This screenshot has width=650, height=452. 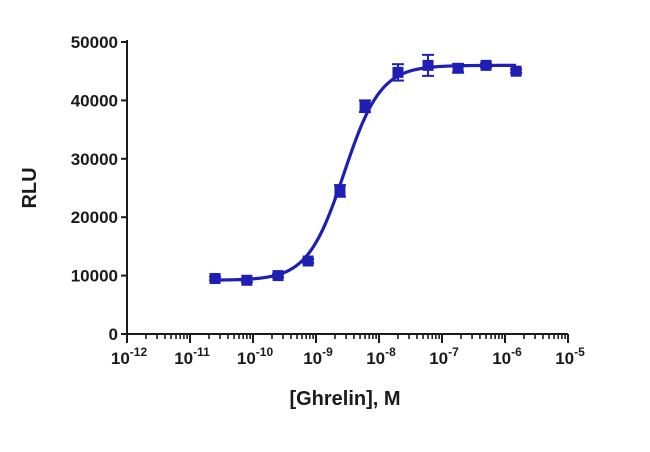 What do you see at coordinates (94, 217) in the screenshot?
I see `y-tick-label: 20000` at bounding box center [94, 217].